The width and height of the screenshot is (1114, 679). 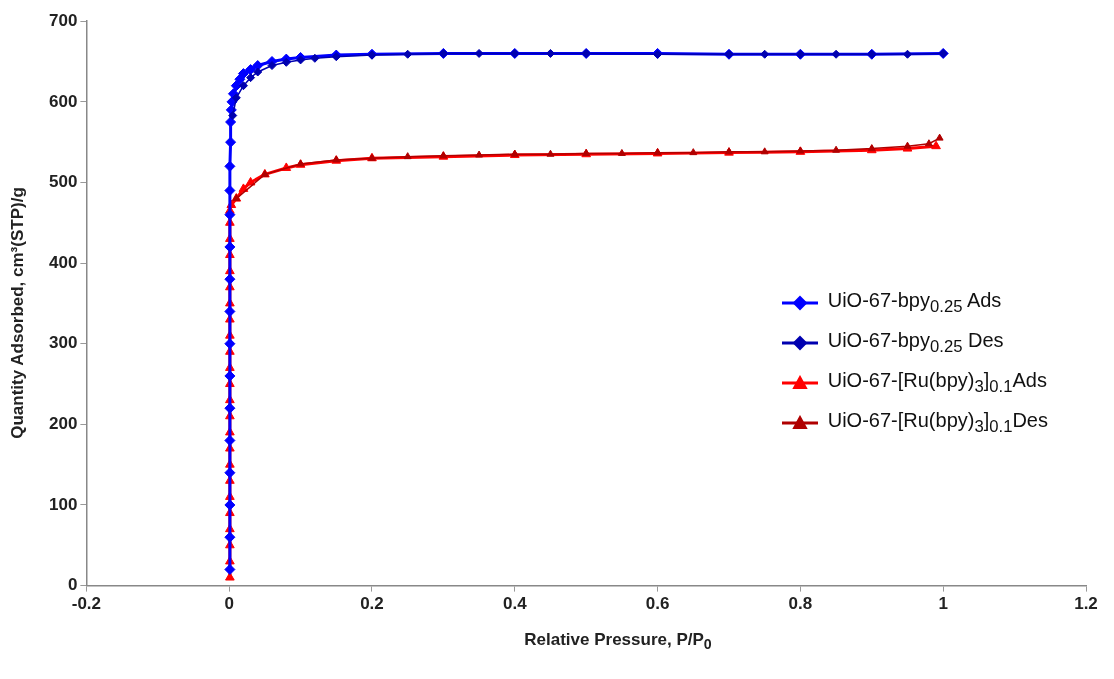 What do you see at coordinates (63, 101) in the screenshot?
I see `y-tick-label: 600` at bounding box center [63, 101].